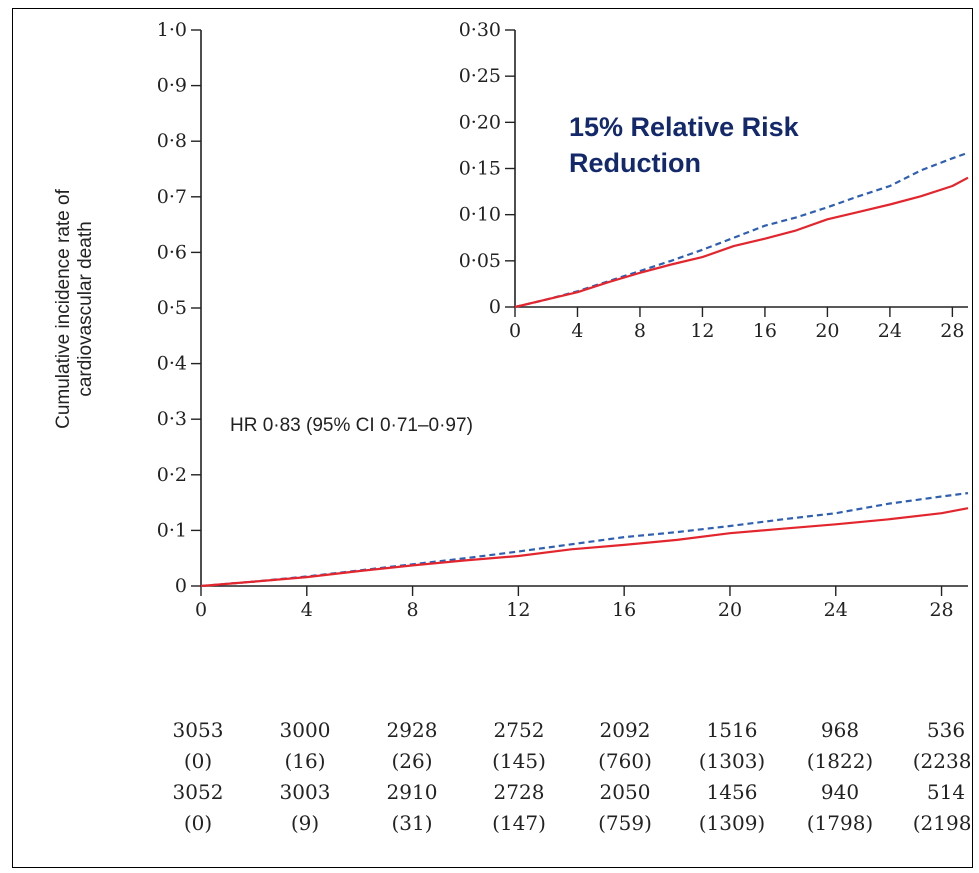  What do you see at coordinates (480, 76) in the screenshot?
I see `inset-y-tick-label: 0·25` at bounding box center [480, 76].